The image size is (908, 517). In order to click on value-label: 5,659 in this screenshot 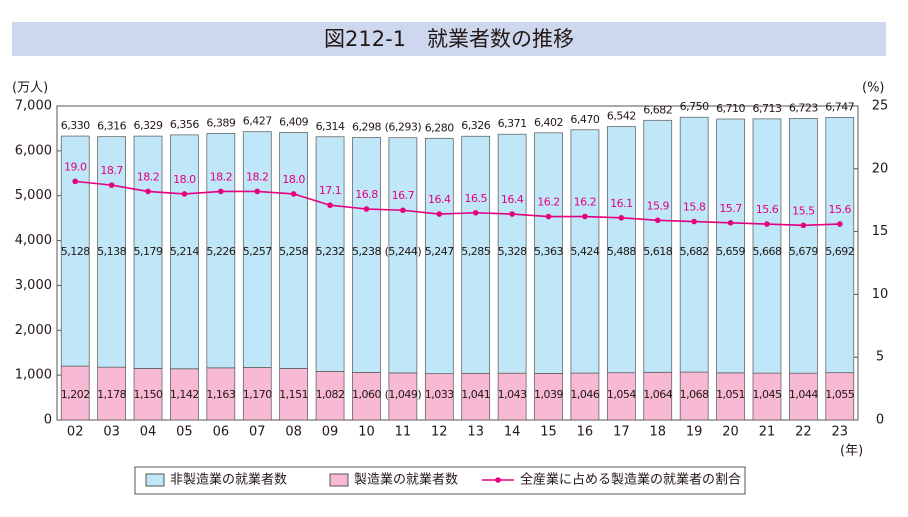, I will do `click(730, 251)`.